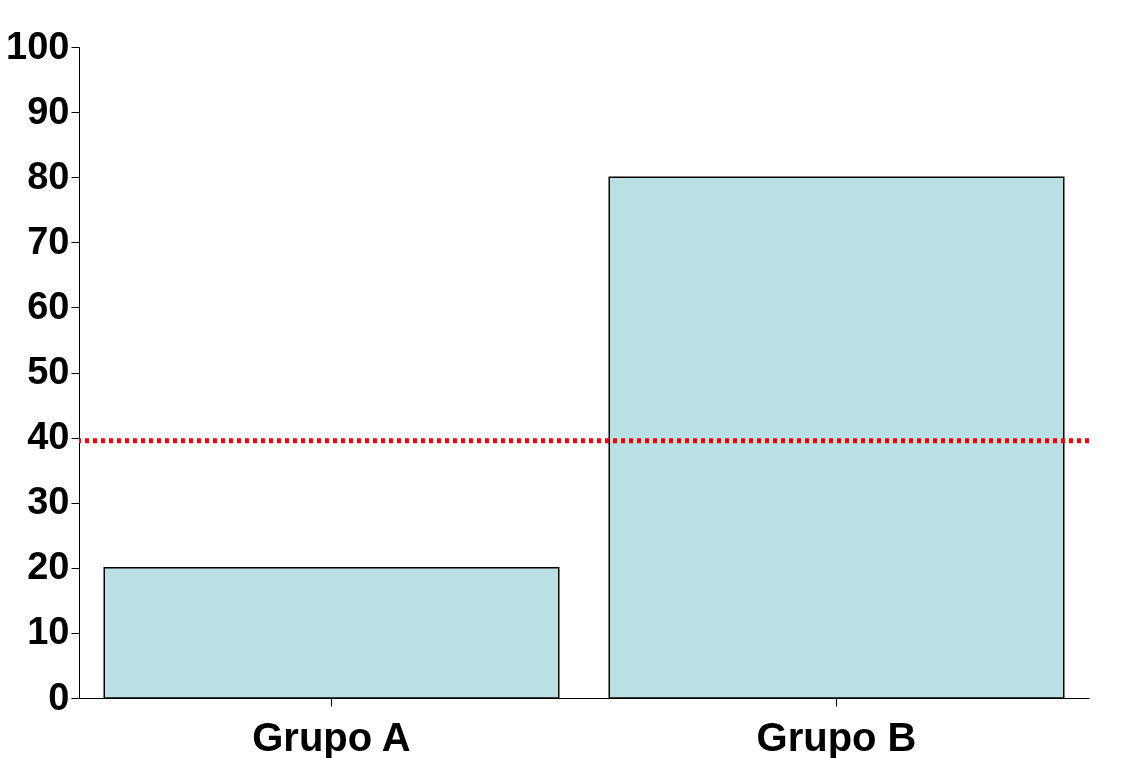 The height and width of the screenshot is (758, 1122). I want to click on y-tick-label: 20, so click(48, 566).